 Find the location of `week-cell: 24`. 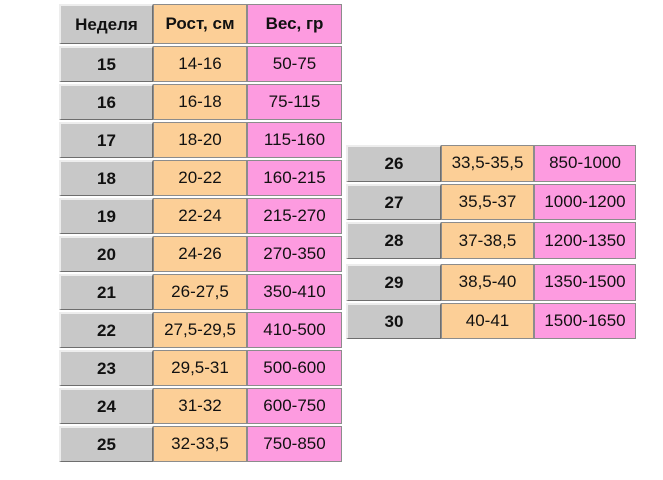

week-cell: 24 is located at coordinates (106, 406).